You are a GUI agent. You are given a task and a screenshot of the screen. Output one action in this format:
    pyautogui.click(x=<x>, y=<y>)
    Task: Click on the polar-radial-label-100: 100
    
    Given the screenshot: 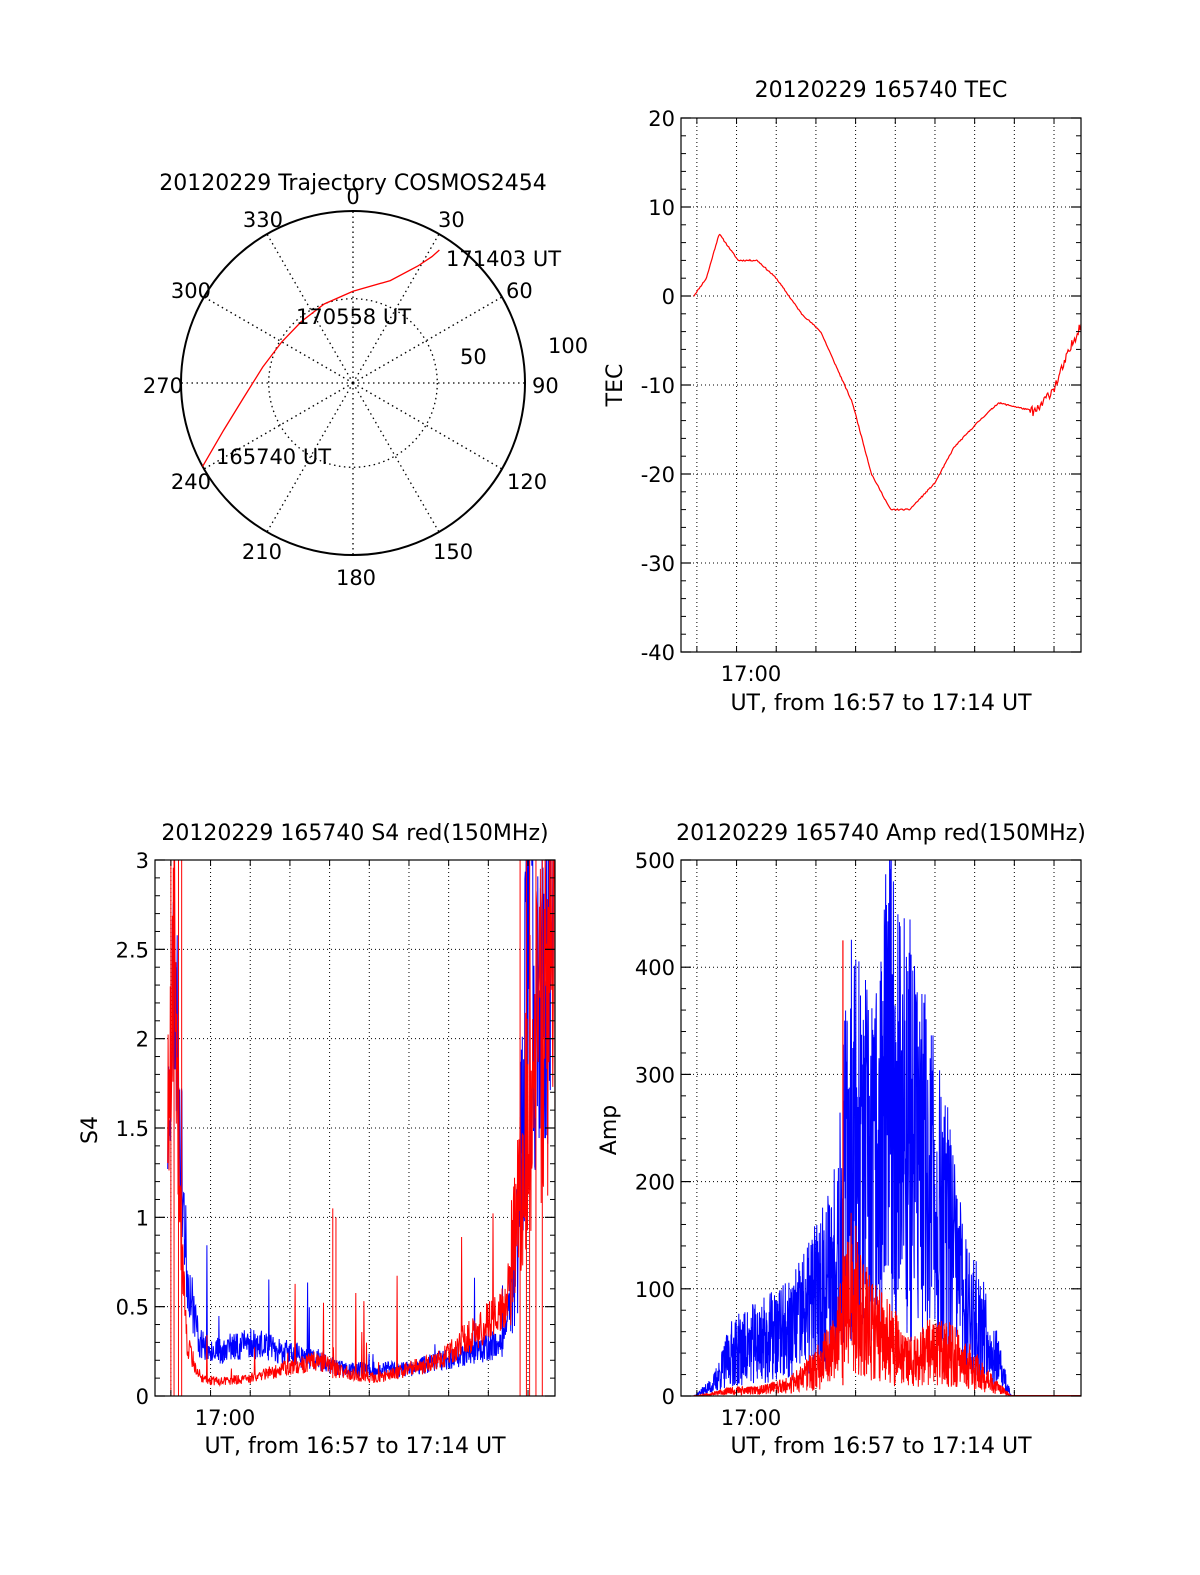 What is the action you would take?
    pyautogui.click(x=568, y=346)
    